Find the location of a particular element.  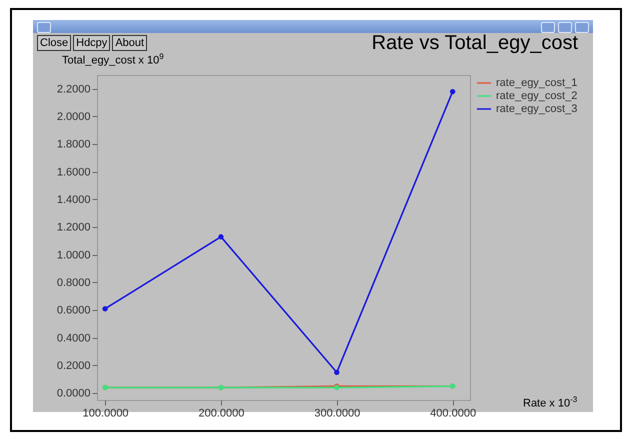

y-tick-label: 1.4000 is located at coordinates (73, 200).